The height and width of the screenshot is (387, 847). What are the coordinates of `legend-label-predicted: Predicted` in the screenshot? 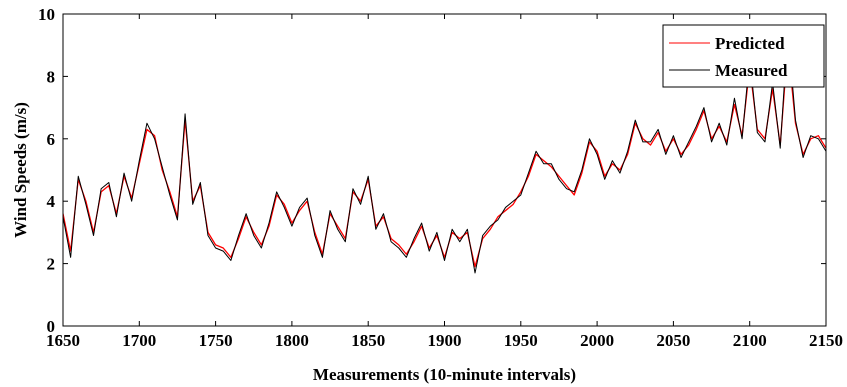 It's located at (750, 43).